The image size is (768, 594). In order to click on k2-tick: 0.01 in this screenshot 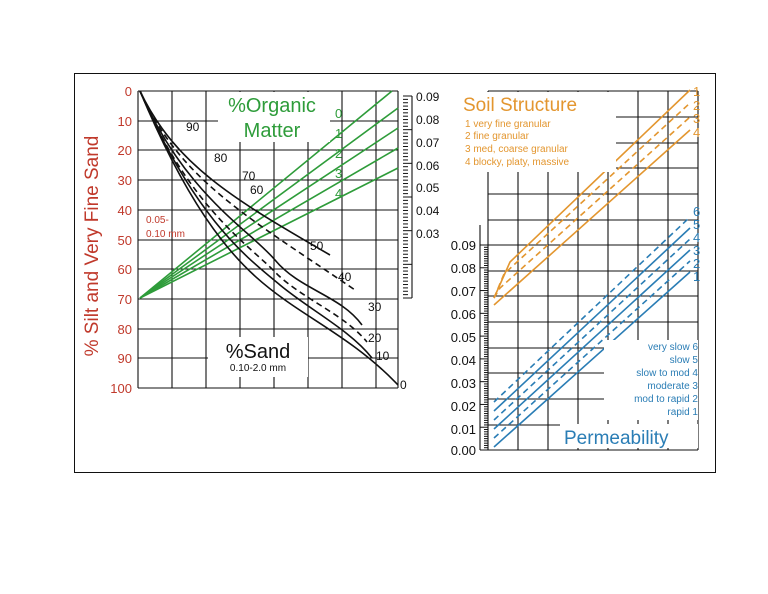, I will do `click(463, 429)`.